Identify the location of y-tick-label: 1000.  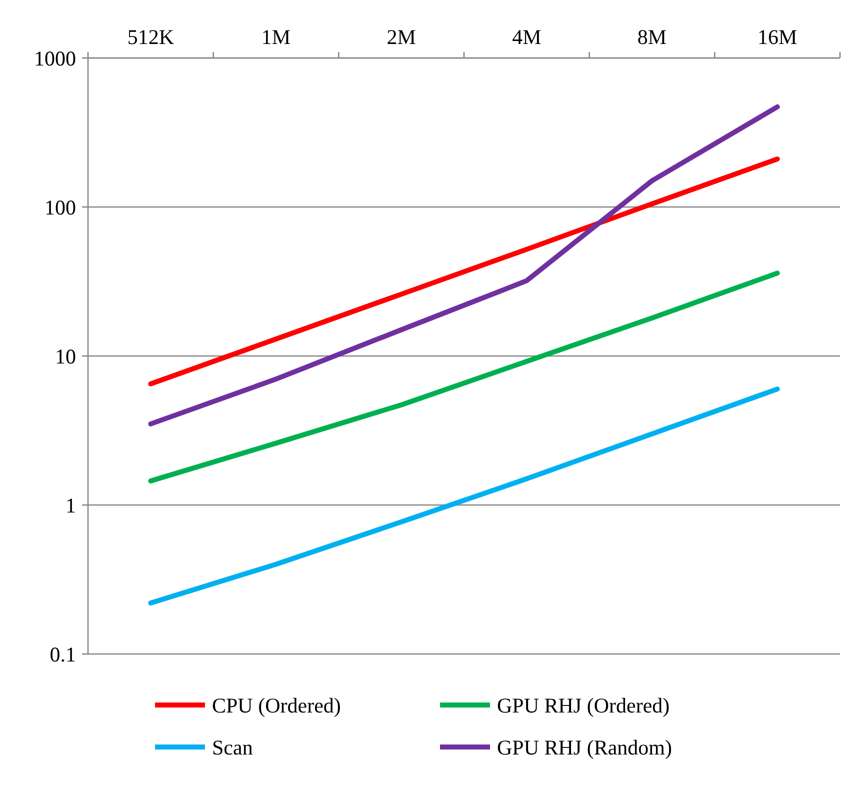
(55, 58).